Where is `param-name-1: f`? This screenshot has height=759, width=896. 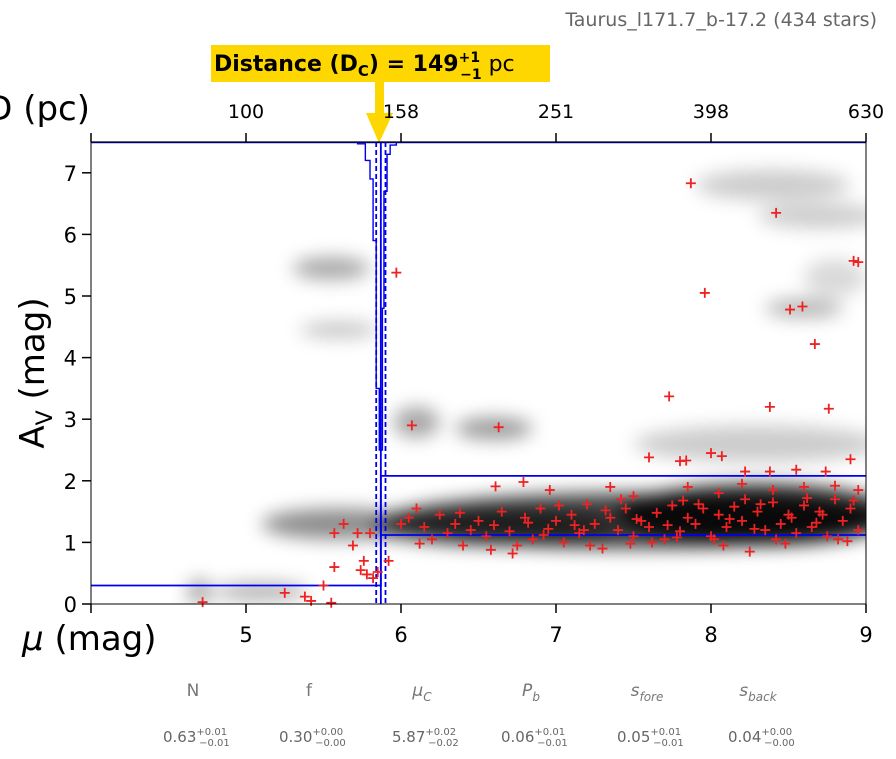 param-name-1: f is located at coordinates (309, 691).